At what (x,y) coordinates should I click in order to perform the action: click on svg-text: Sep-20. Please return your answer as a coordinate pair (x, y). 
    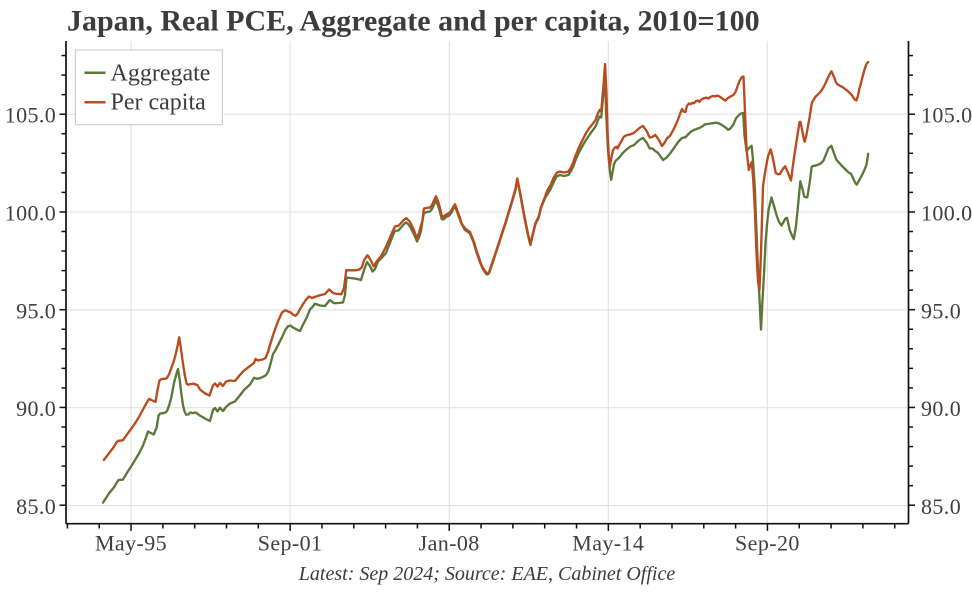
    Looking at the image, I should click on (767, 543).